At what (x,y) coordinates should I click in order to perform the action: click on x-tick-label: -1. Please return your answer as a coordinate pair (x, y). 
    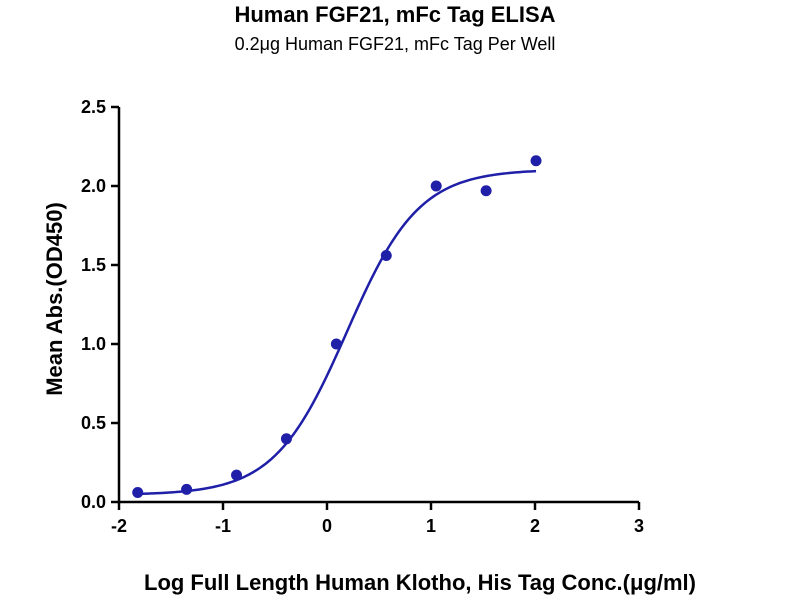
    Looking at the image, I should click on (223, 526).